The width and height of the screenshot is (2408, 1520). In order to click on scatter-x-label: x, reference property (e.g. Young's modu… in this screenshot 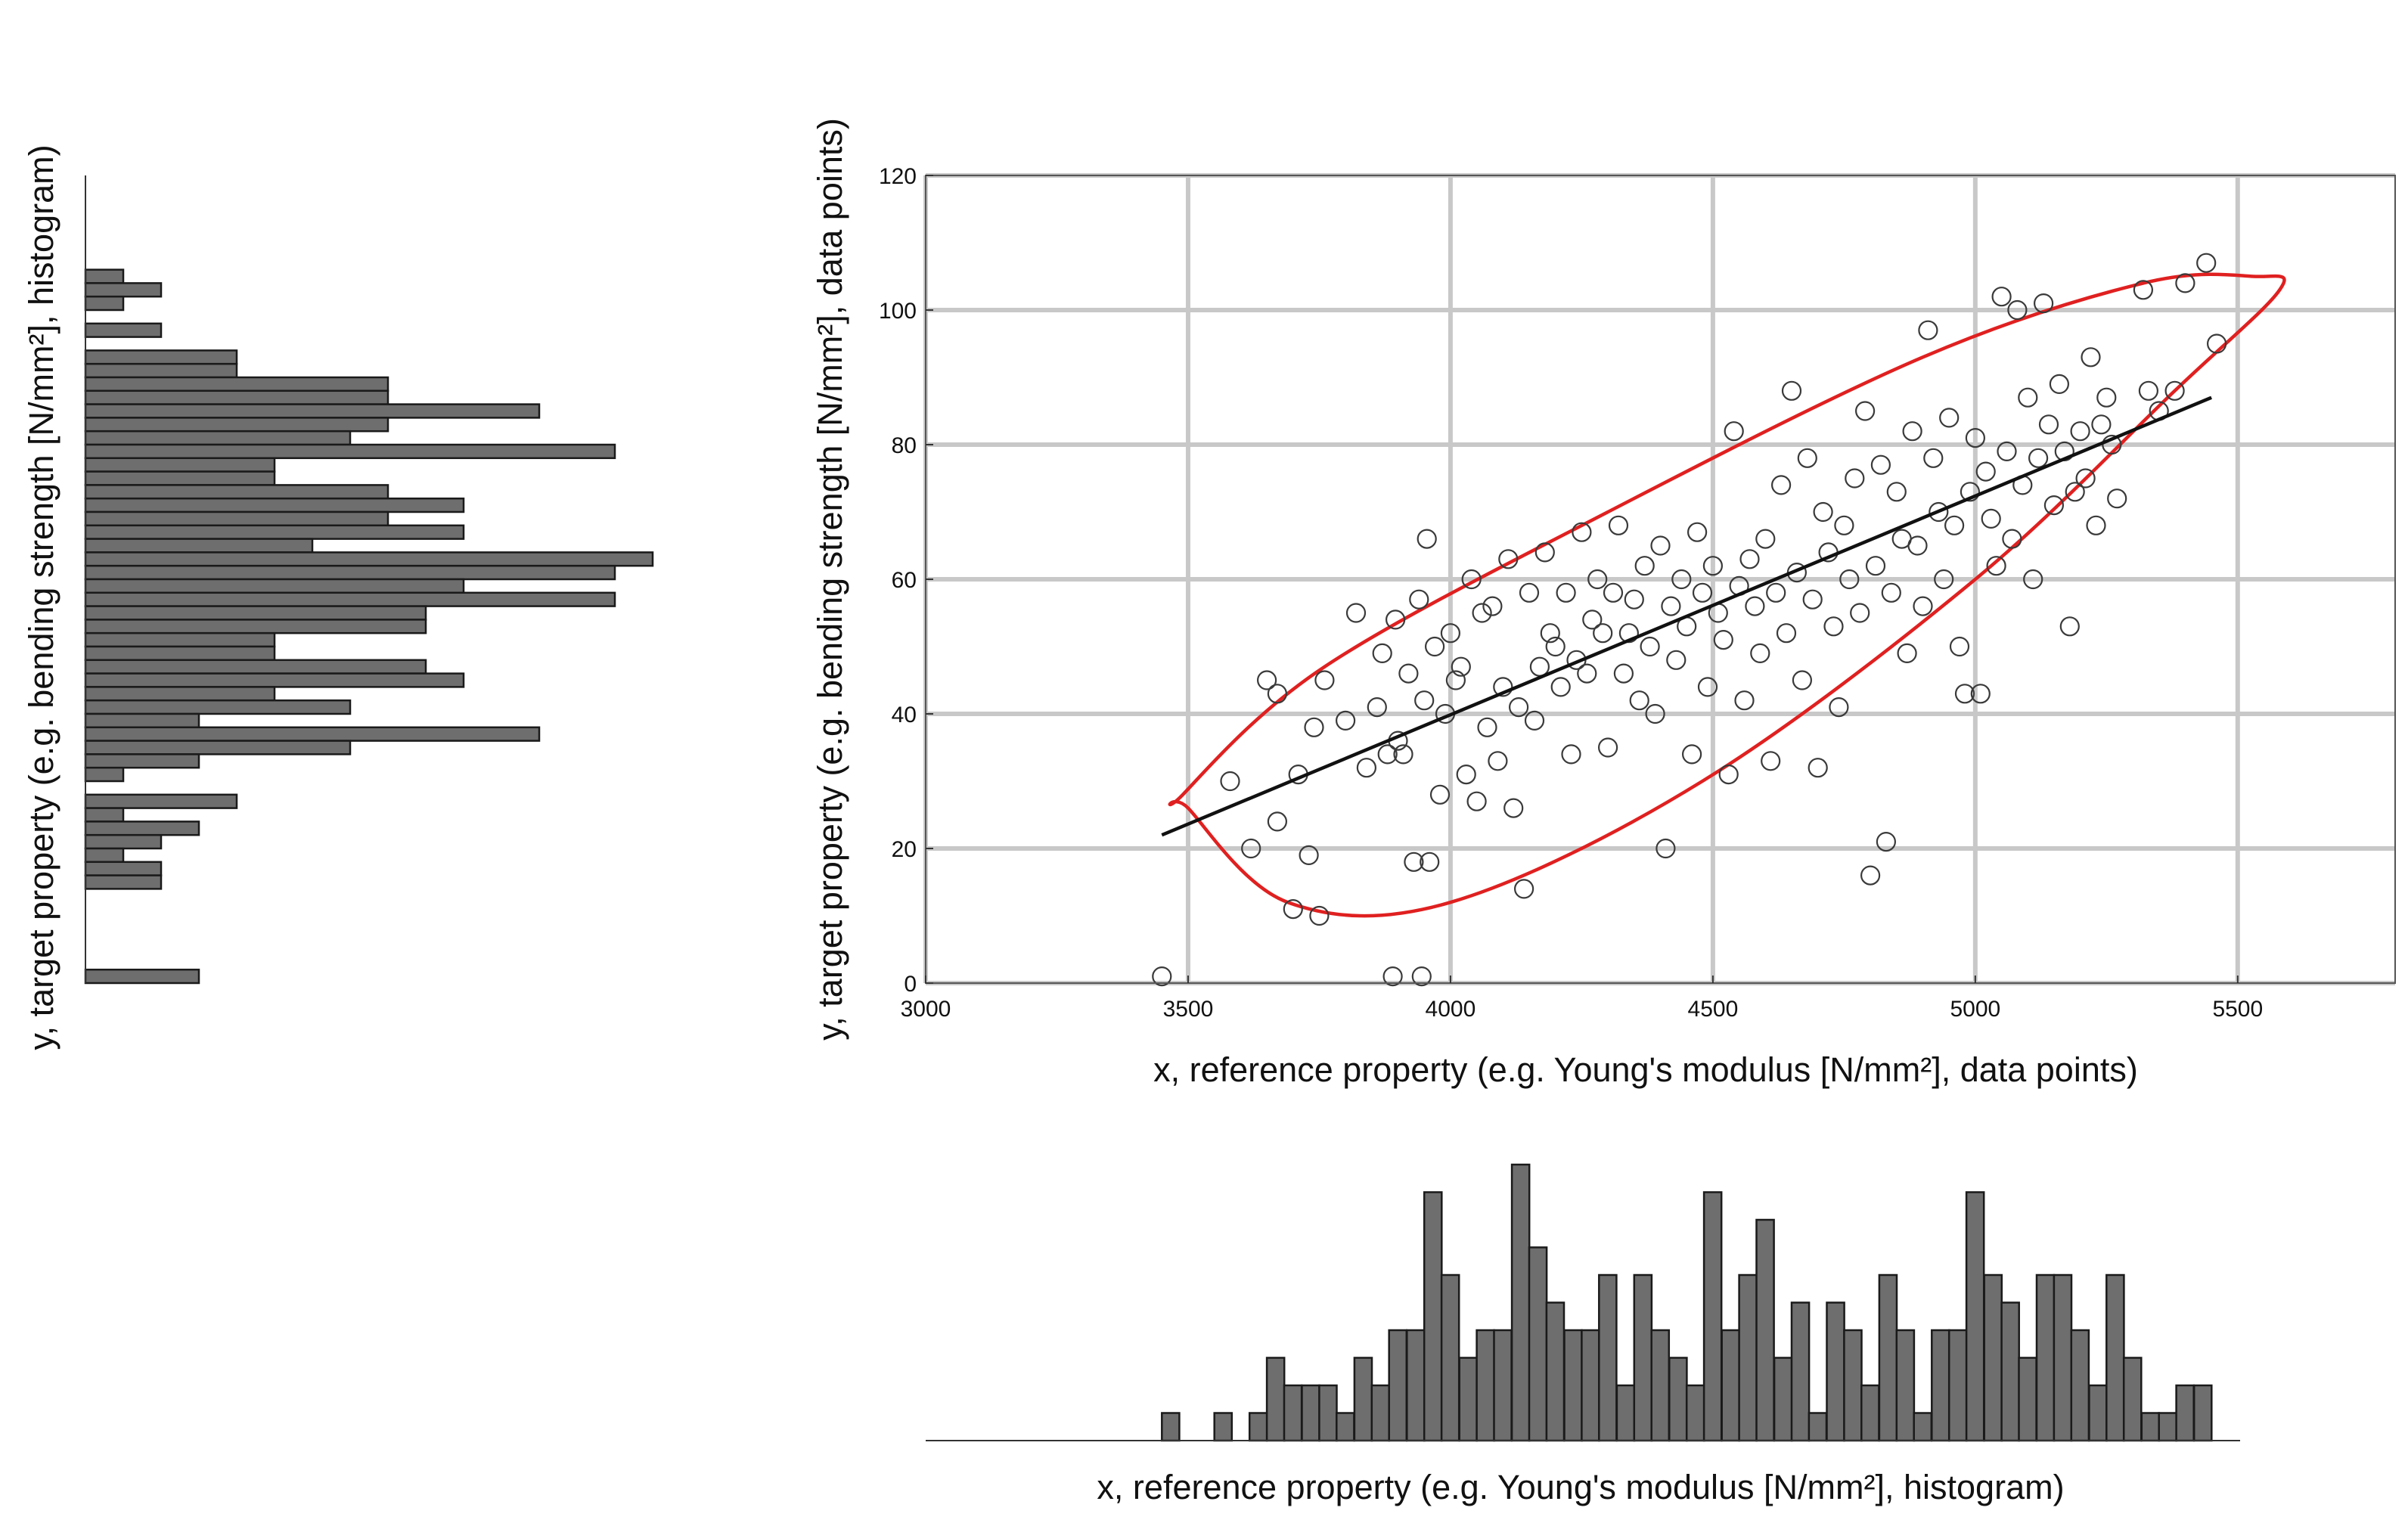, I will do `click(1645, 1069)`.